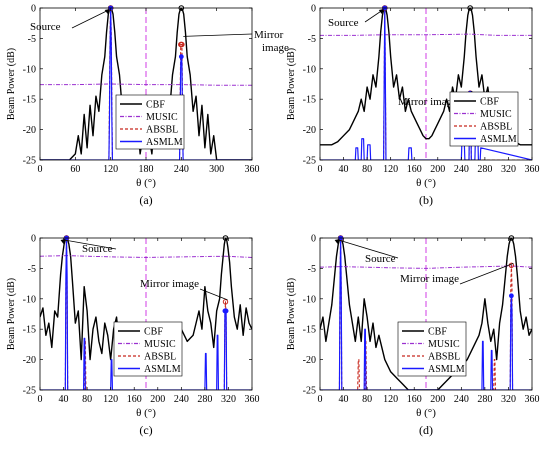 This screenshot has height=450, width=550. What do you see at coordinates (63, 241) in the screenshot?
I see `arrow-head` at bounding box center [63, 241].